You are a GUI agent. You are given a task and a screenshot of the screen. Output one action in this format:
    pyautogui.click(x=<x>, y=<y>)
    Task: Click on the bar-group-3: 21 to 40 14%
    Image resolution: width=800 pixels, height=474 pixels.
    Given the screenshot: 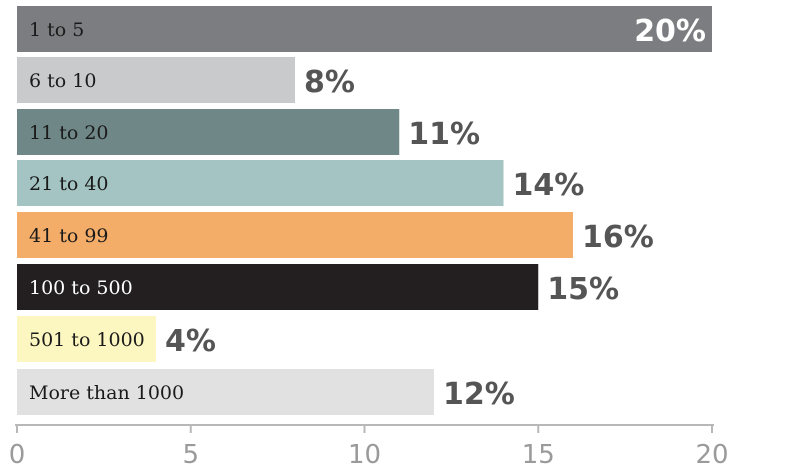 What is the action you would take?
    pyautogui.click(x=300, y=183)
    